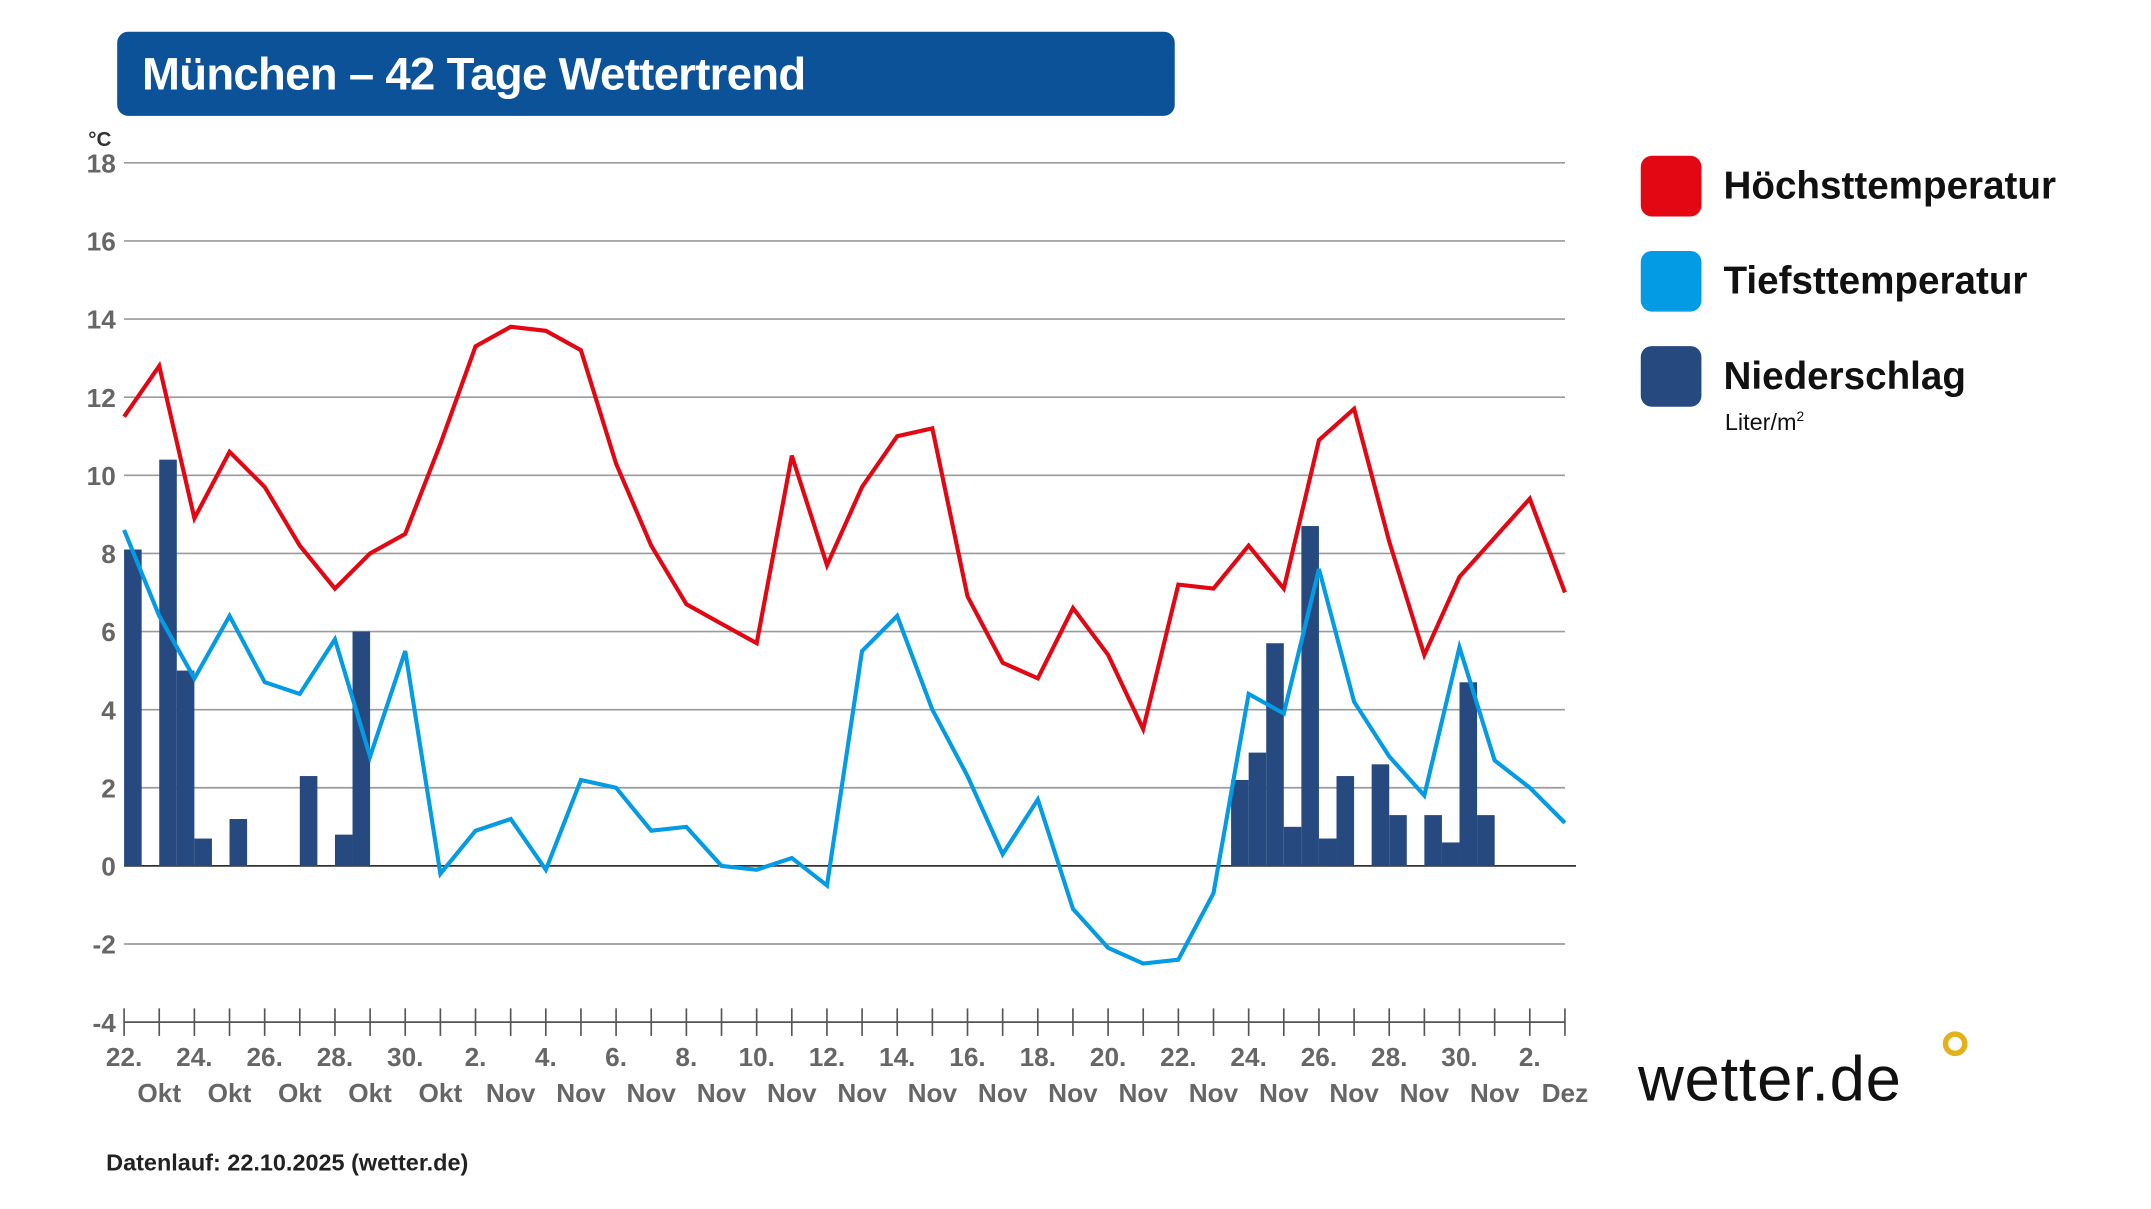  Describe the element at coordinates (102, 320) in the screenshot. I see `y-tick-label: 14` at that location.